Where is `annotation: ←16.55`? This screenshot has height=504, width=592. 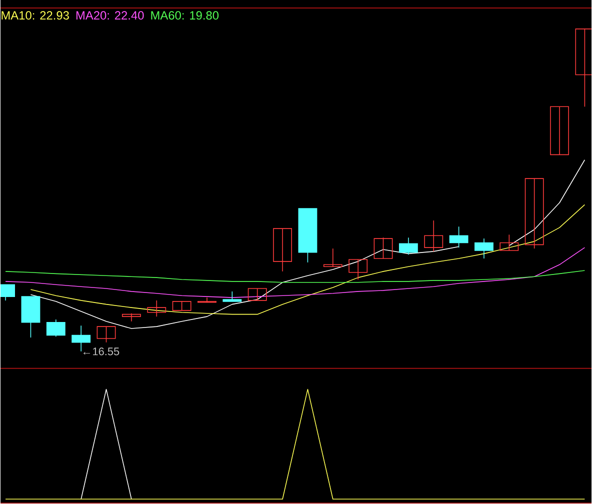
annotation: ←16.55 is located at coordinates (102, 352).